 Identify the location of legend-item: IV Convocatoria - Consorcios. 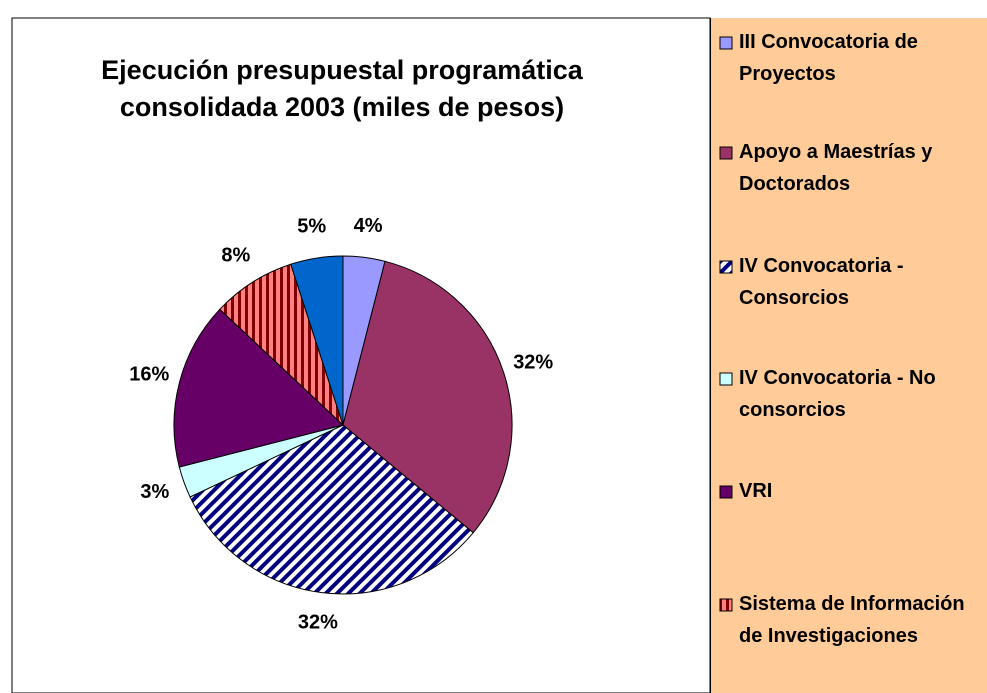
(853, 282).